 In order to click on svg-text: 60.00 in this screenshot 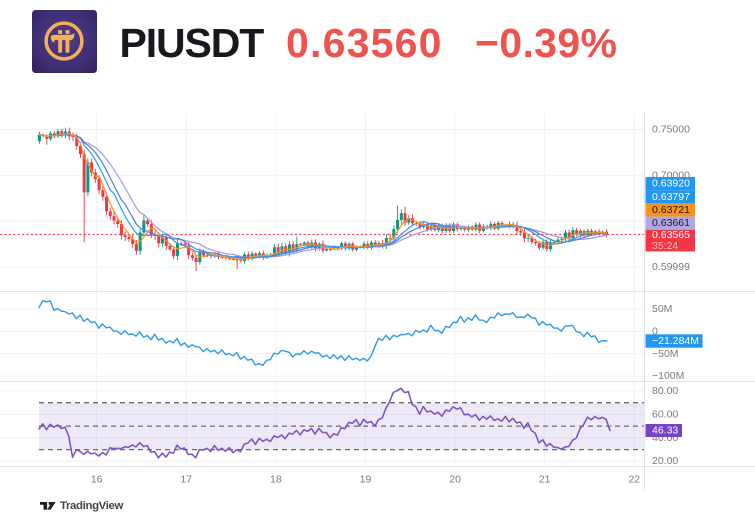, I will do `click(665, 414)`.